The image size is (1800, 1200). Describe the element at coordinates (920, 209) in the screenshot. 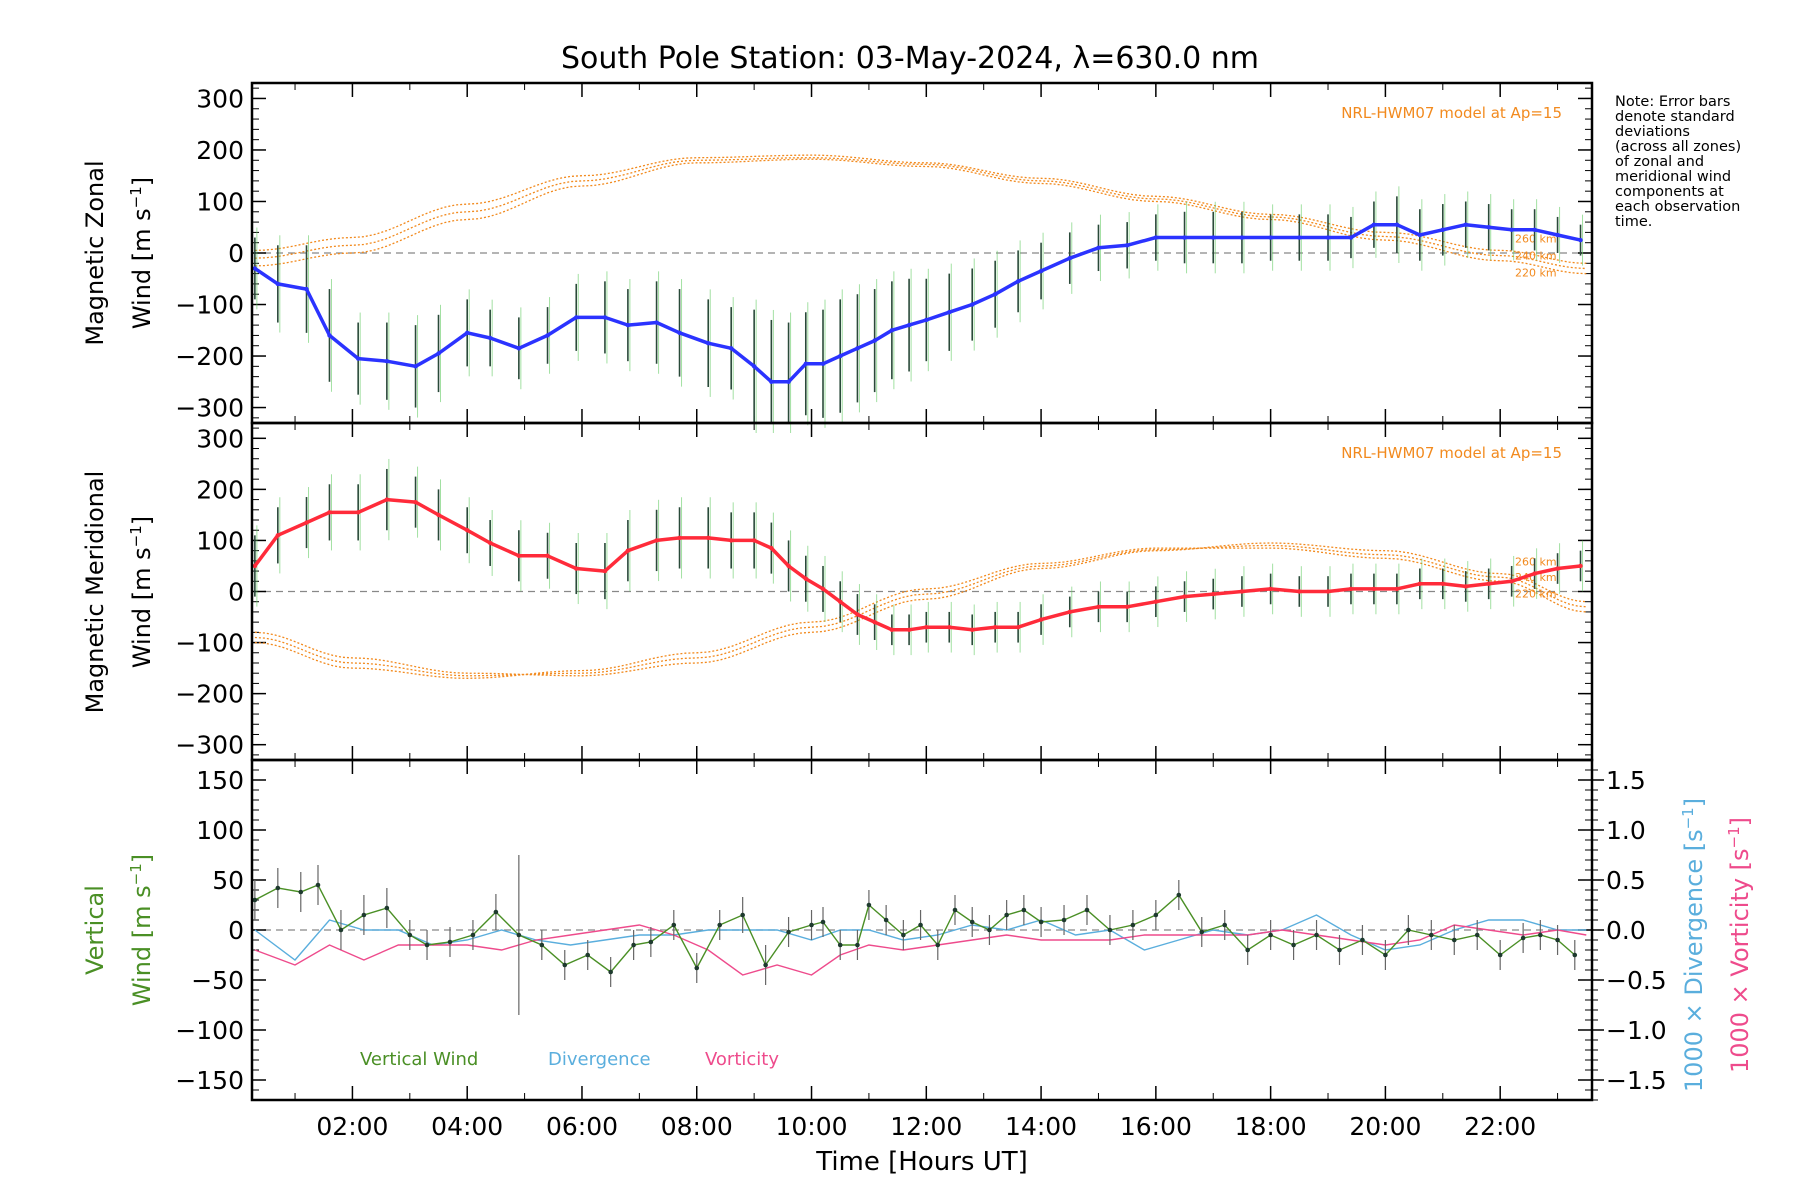

I see `model-line` at that location.